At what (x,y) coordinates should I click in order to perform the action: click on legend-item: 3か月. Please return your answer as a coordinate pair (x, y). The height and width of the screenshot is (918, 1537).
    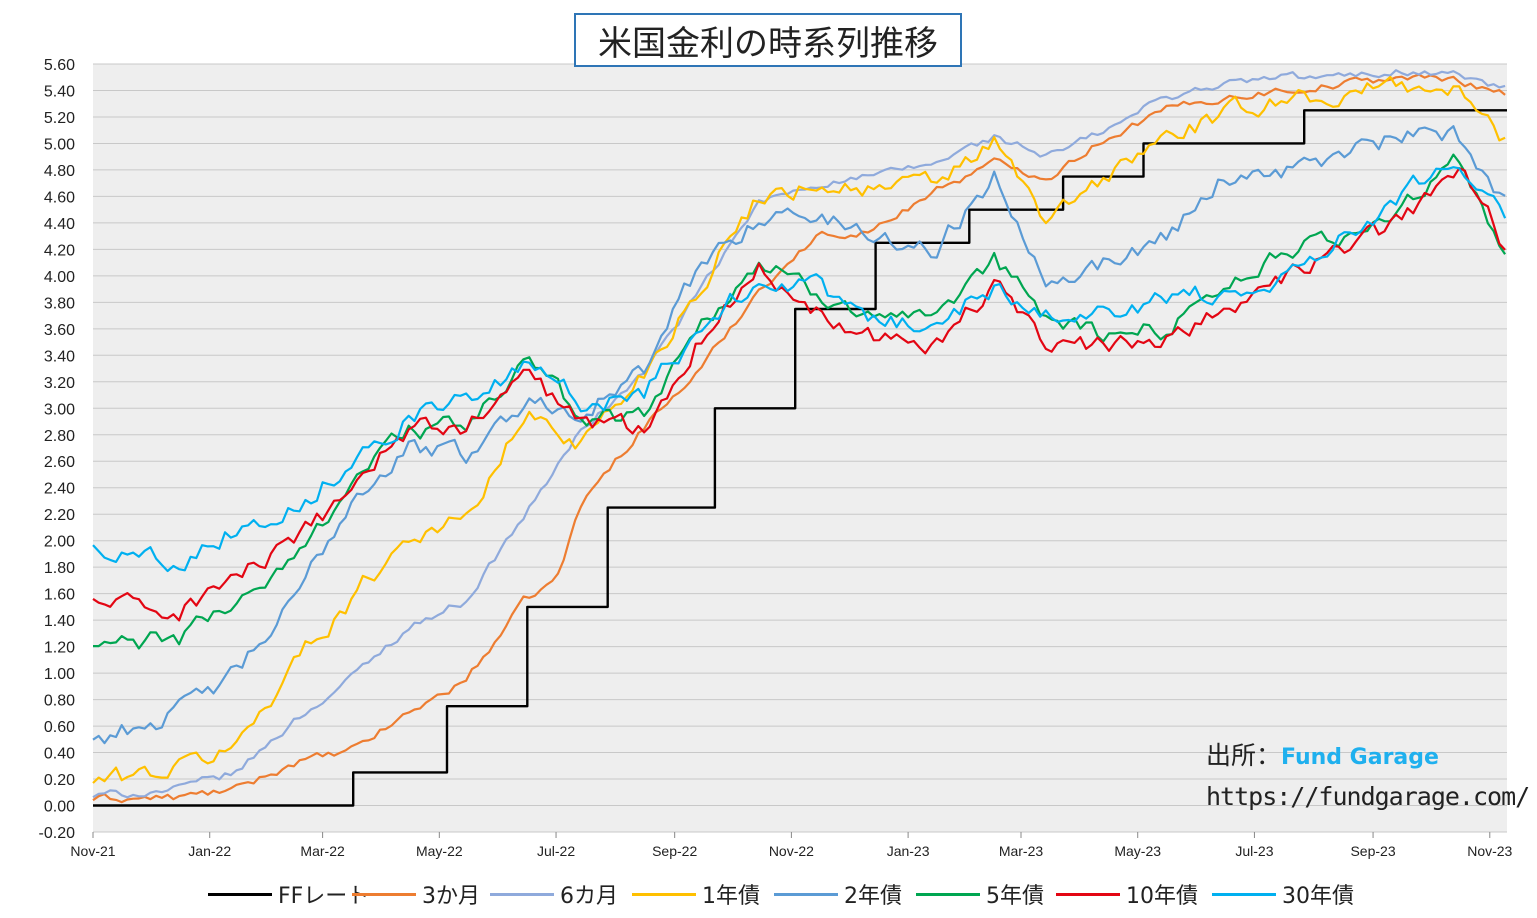
    Looking at the image, I should click on (416, 894).